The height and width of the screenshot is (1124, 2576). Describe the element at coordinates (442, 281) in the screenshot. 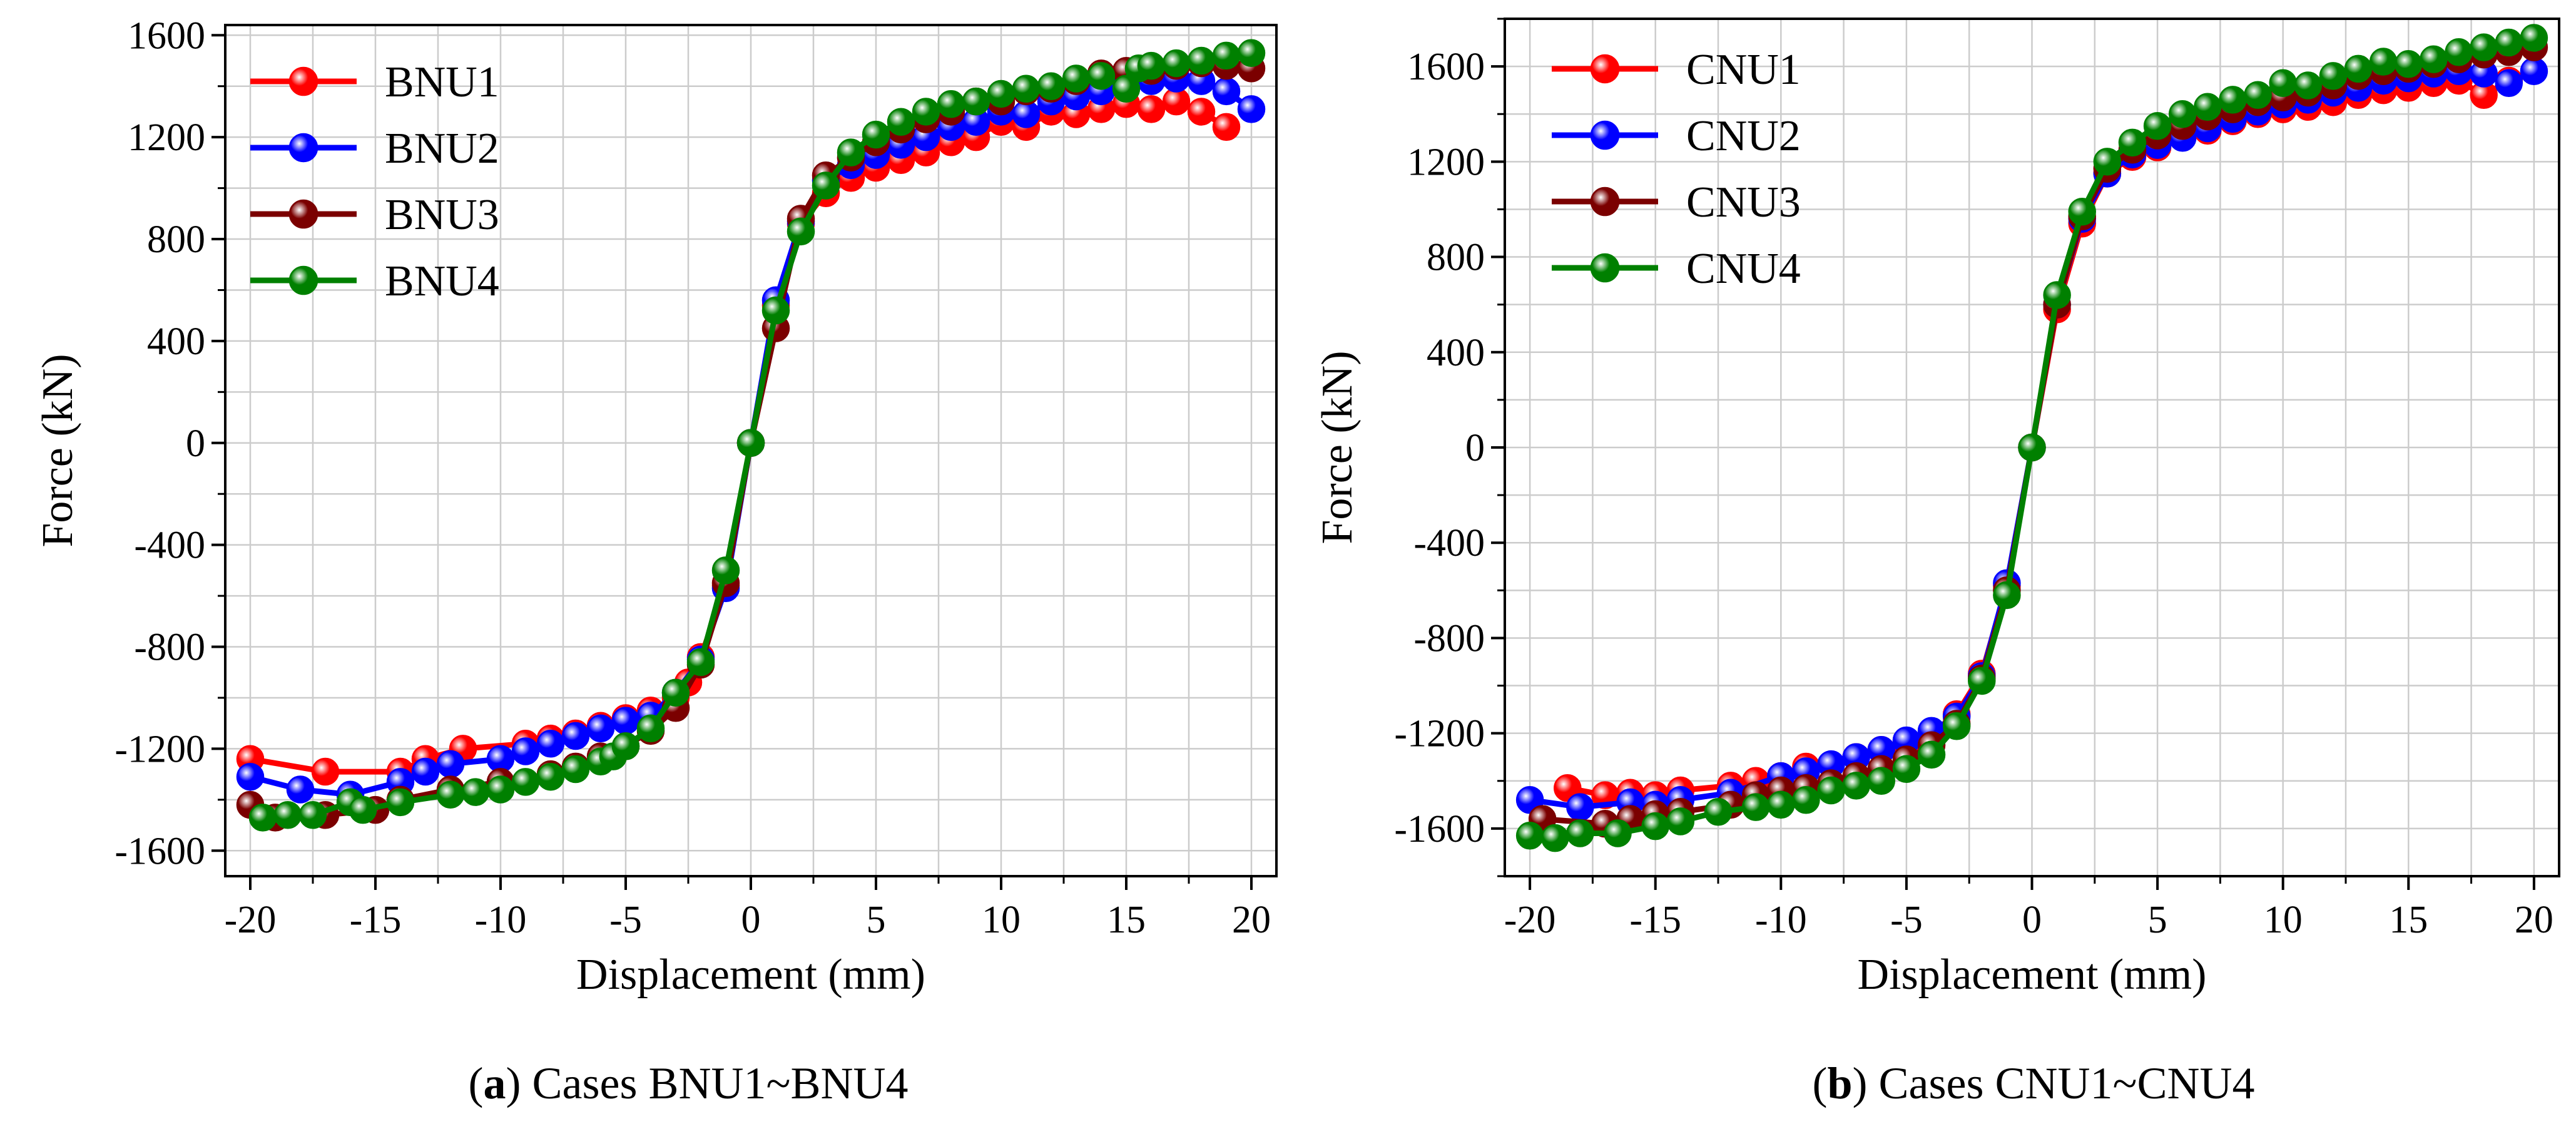

I see `legend-label: BNU4` at that location.